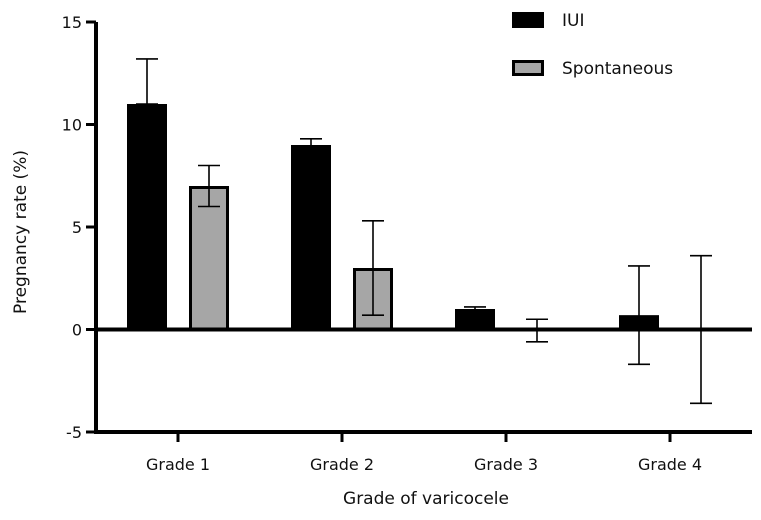 The image size is (761, 520). What do you see at coordinates (77, 227) in the screenshot?
I see `y-tick-label: 5` at bounding box center [77, 227].